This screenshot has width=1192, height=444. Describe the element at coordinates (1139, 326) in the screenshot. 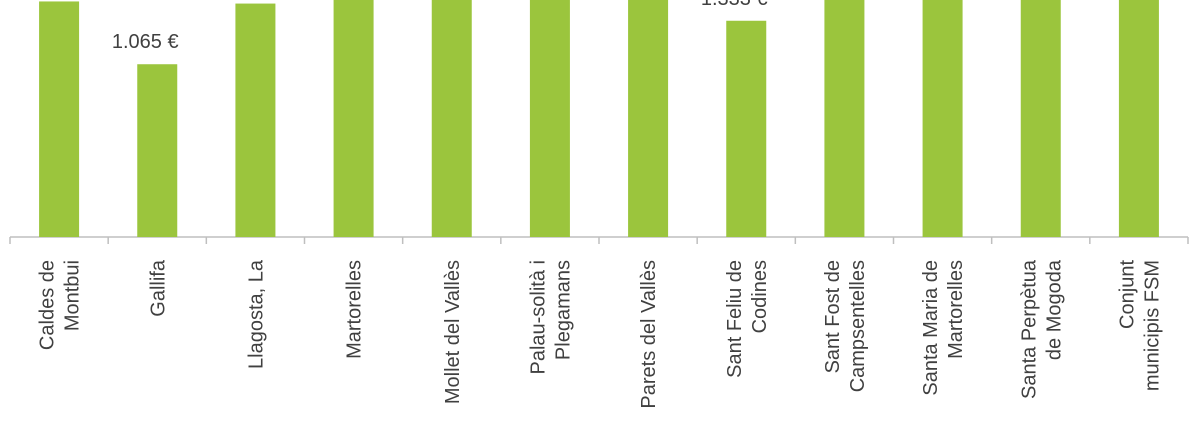

I see `category-label: Conjunt municipis FSM` at that location.